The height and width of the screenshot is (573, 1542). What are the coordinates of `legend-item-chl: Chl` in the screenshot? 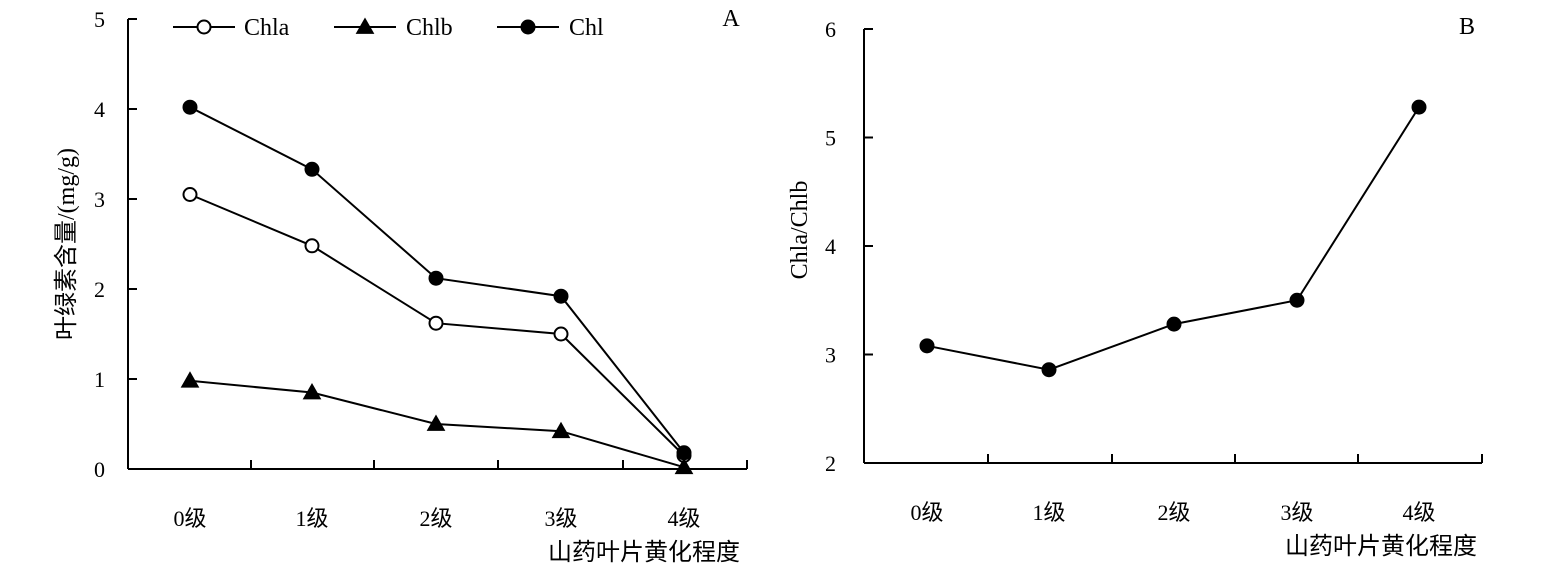 It's located at (550, 28).